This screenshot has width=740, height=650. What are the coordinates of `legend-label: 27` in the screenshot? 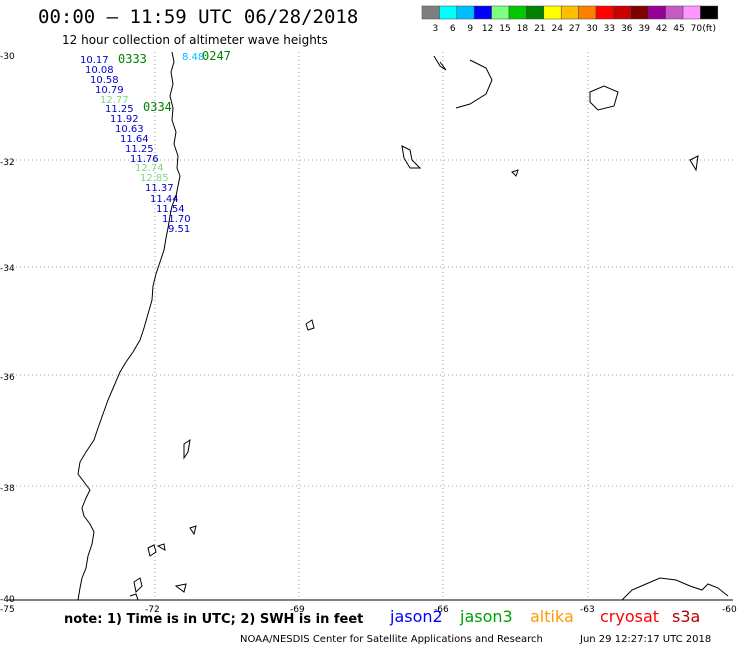 It's located at (574, 29).